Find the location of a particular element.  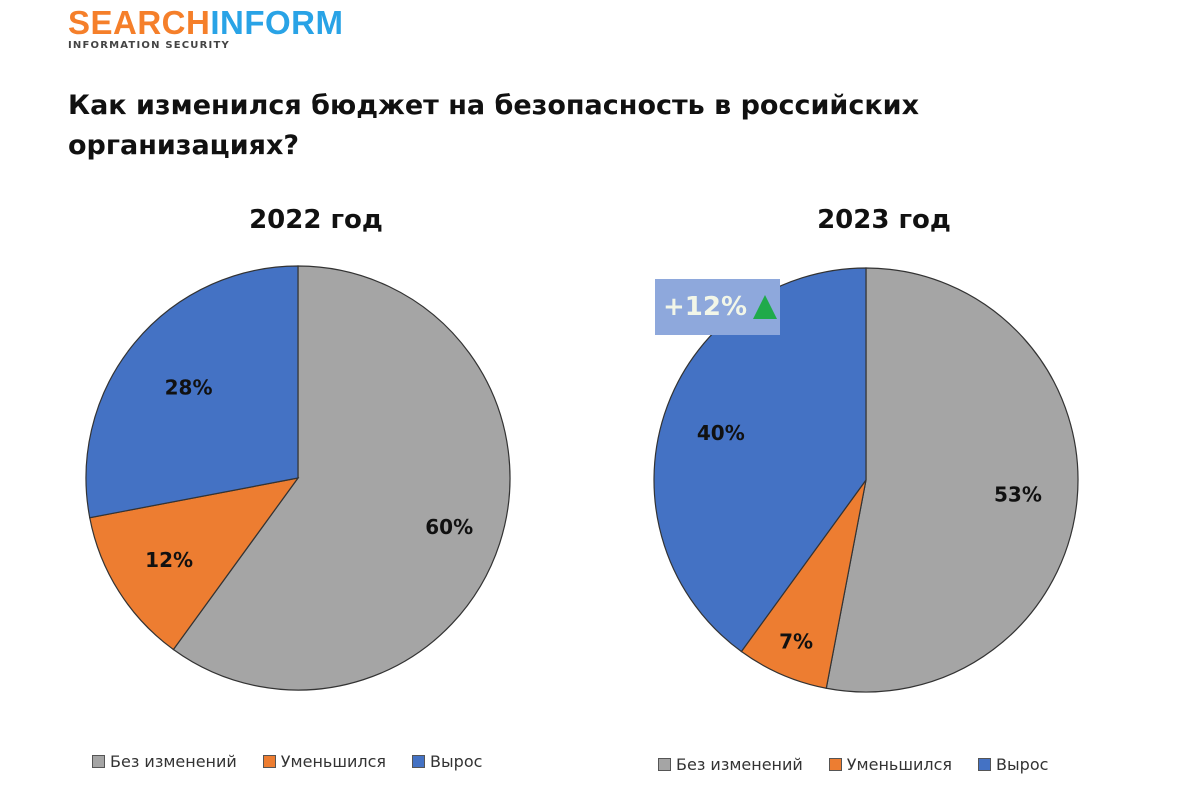

data-label: 12% is located at coordinates (169, 560).